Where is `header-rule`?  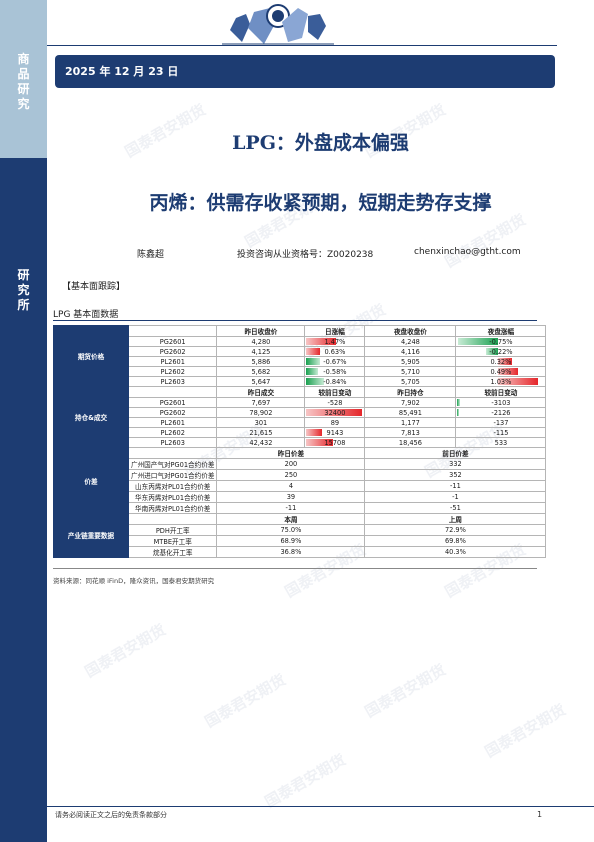
header-rule is located at coordinates (302, 45).